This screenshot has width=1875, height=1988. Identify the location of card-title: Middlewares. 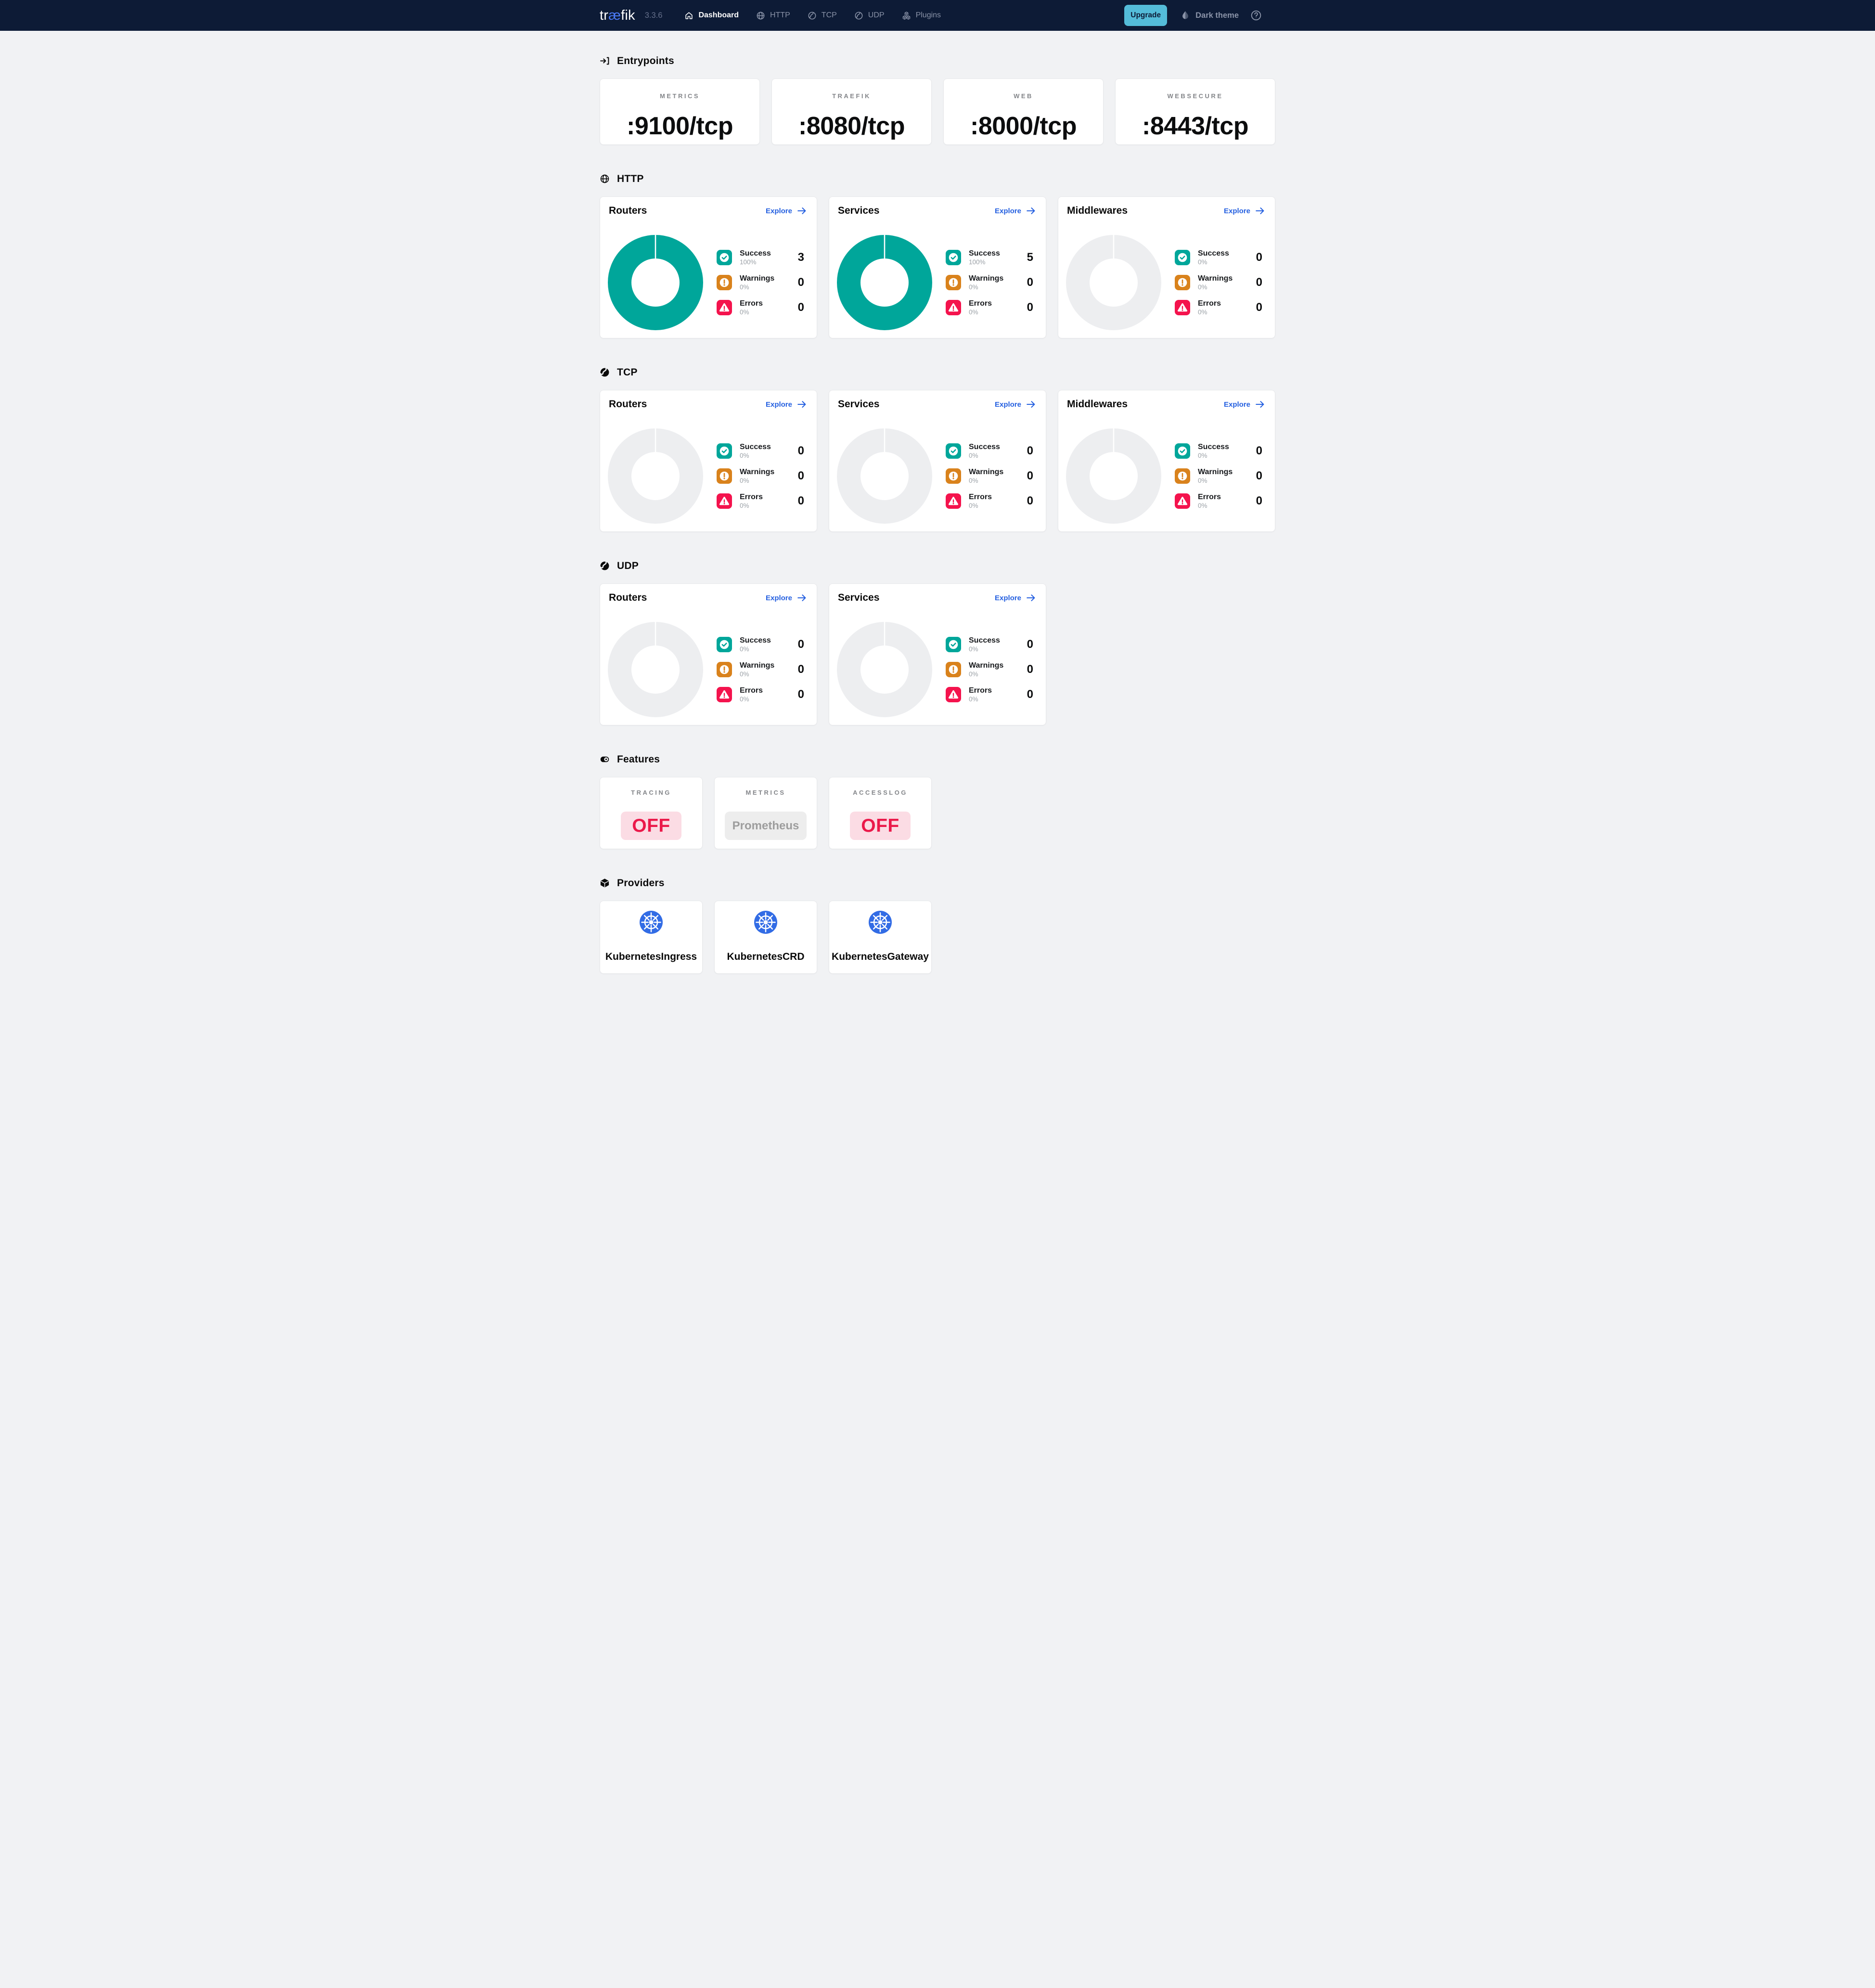
(1097, 405).